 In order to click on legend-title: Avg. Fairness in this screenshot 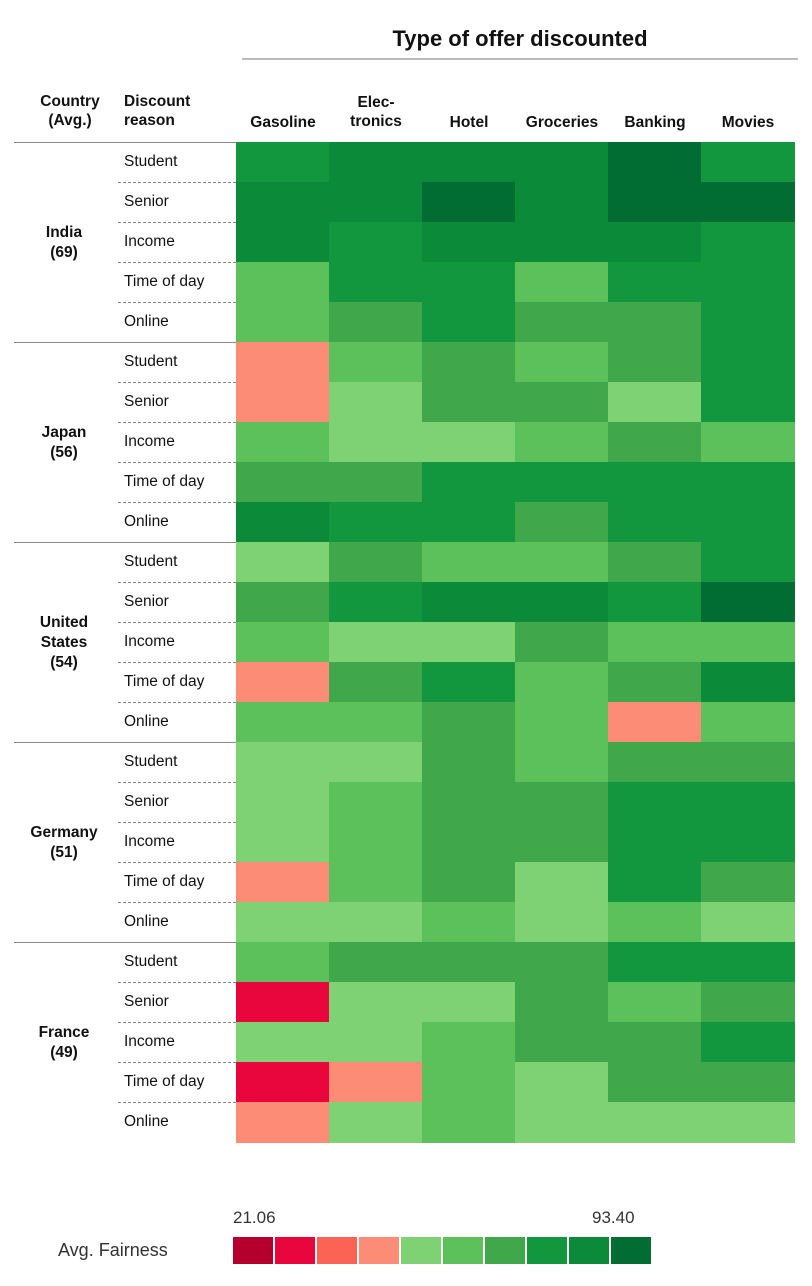, I will do `click(113, 1250)`.